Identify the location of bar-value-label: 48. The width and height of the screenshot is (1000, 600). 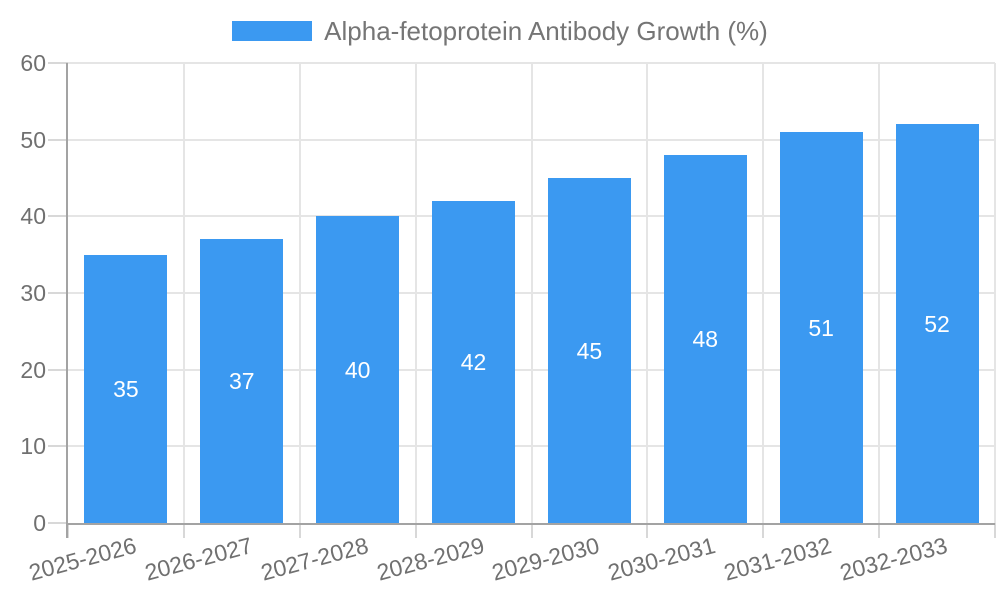
(705, 339).